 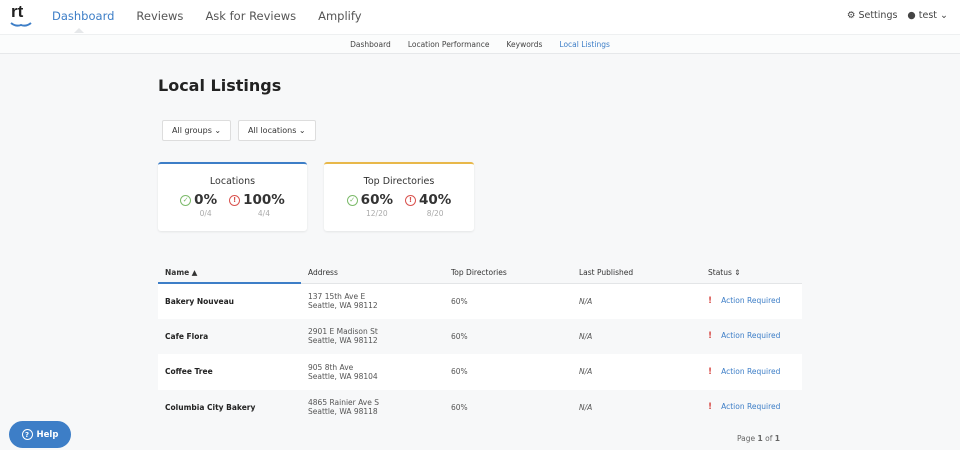 I want to click on col-status: Status ⇕, so click(x=751, y=273).